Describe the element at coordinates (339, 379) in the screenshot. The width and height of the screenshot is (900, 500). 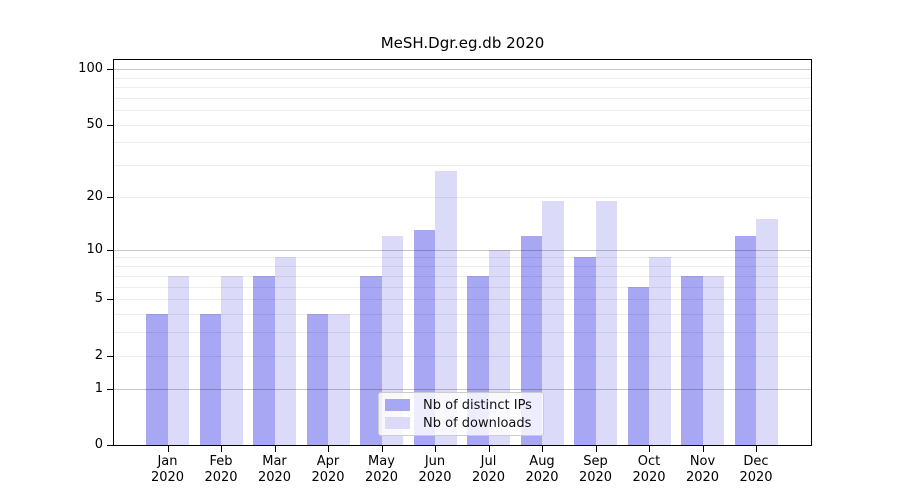
I see `bar-downloads-apr` at that location.